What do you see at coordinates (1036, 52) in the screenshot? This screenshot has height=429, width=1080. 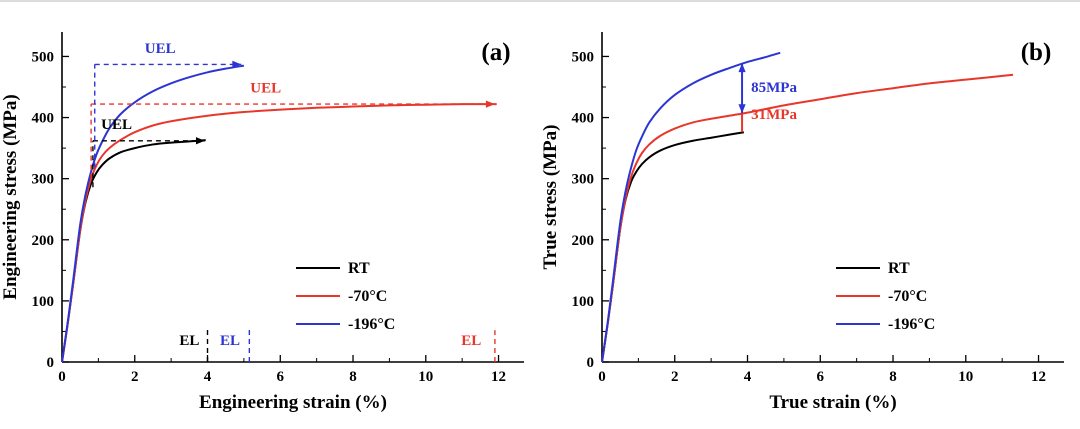 I see `panel-label: (b)` at bounding box center [1036, 52].